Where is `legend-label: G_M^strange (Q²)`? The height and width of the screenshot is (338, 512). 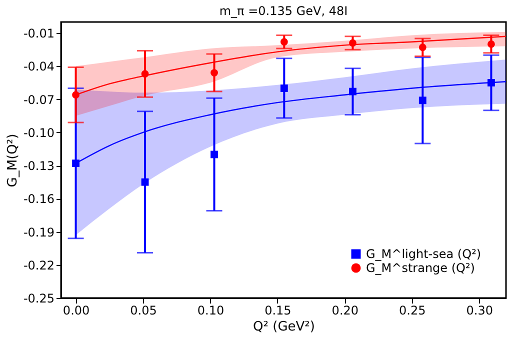
legend-label: G_M^strange (Q²) is located at coordinates (420, 268).